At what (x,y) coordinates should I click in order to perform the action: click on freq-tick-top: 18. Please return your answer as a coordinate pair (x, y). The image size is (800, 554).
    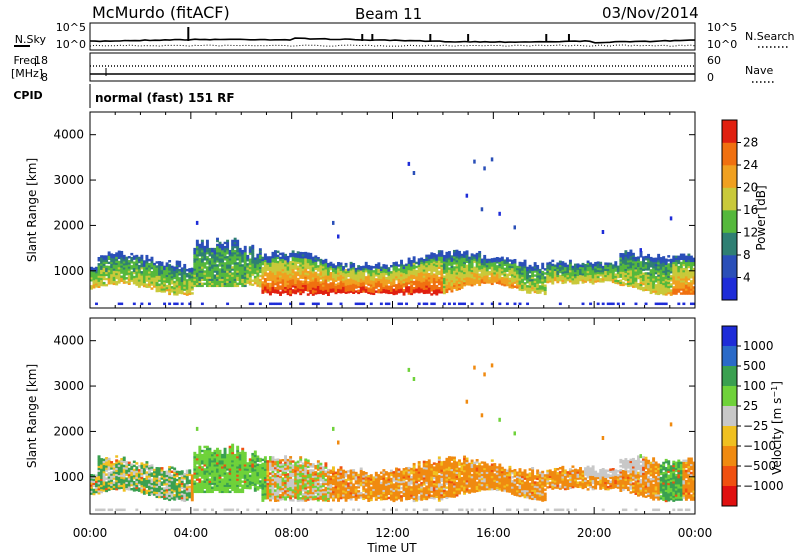
    Looking at the image, I should click on (41, 60).